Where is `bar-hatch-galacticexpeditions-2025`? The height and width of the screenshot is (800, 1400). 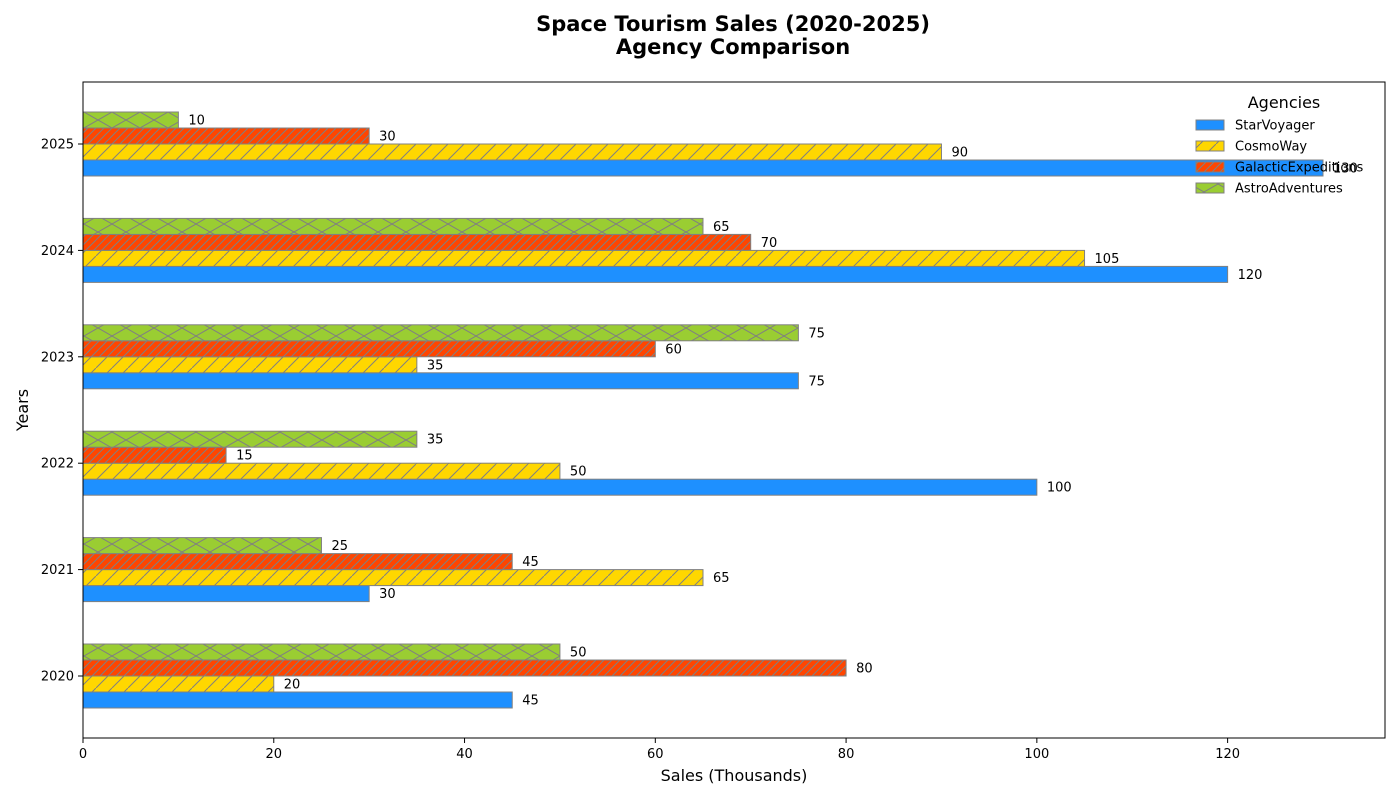 bar-hatch-galacticexpeditions-2025 is located at coordinates (226, 136).